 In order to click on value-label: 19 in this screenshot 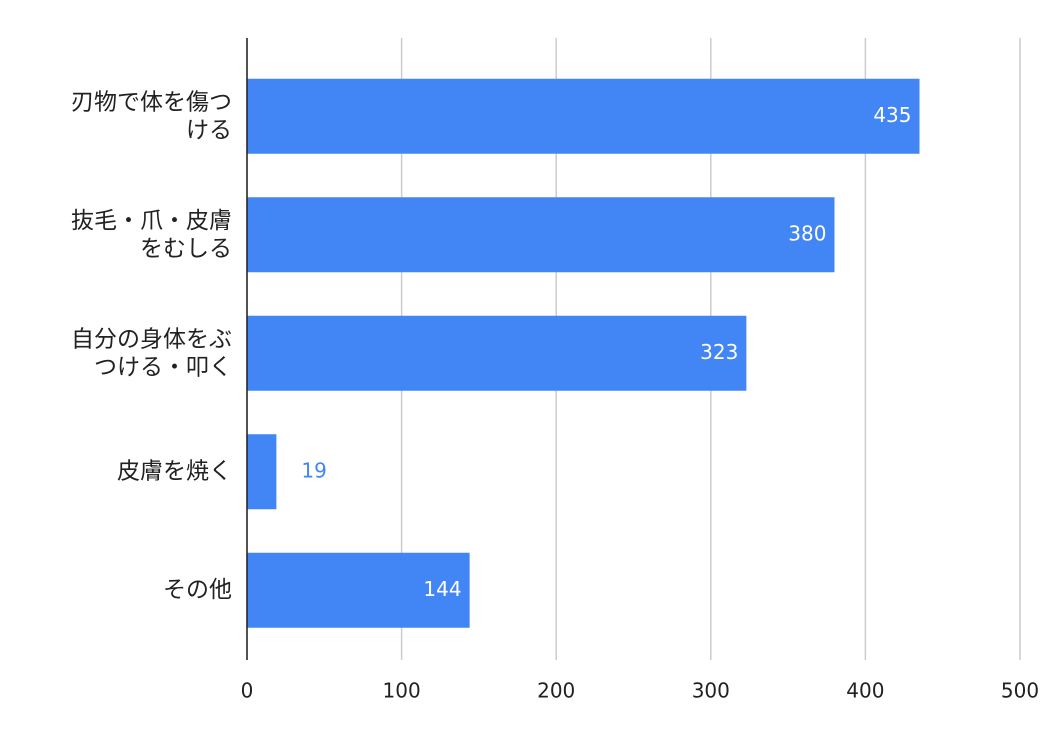, I will do `click(313, 470)`.